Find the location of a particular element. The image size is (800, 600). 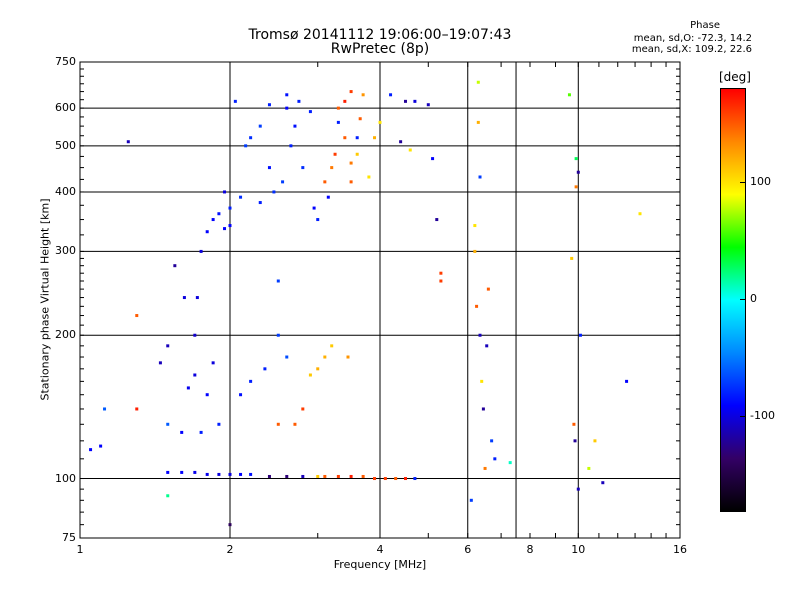

colorbar-tick-label: 0 is located at coordinates (753, 298).